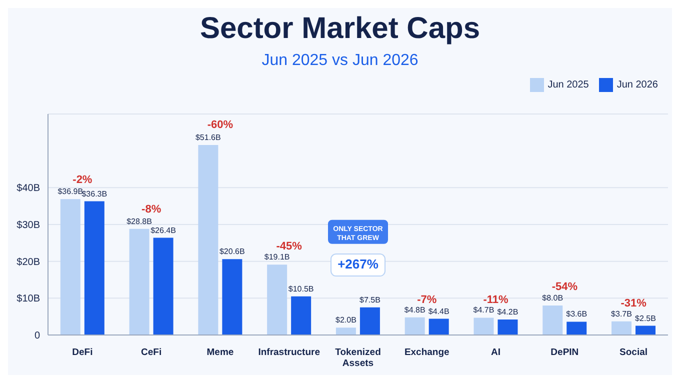 This screenshot has height=383, width=680. I want to click on y-tick-label: $20B, so click(28, 262).